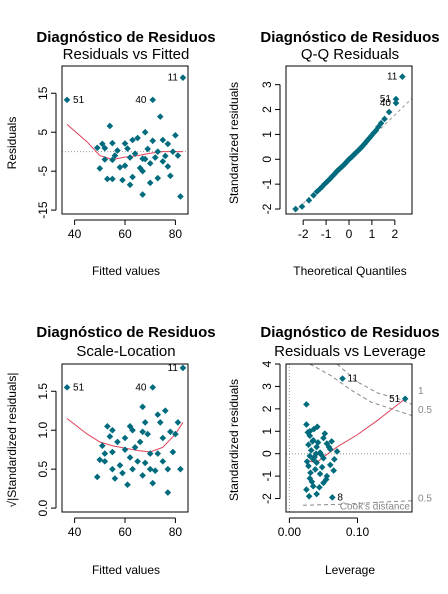  I want to click on x-axis-label: Fitted values, so click(126, 271).